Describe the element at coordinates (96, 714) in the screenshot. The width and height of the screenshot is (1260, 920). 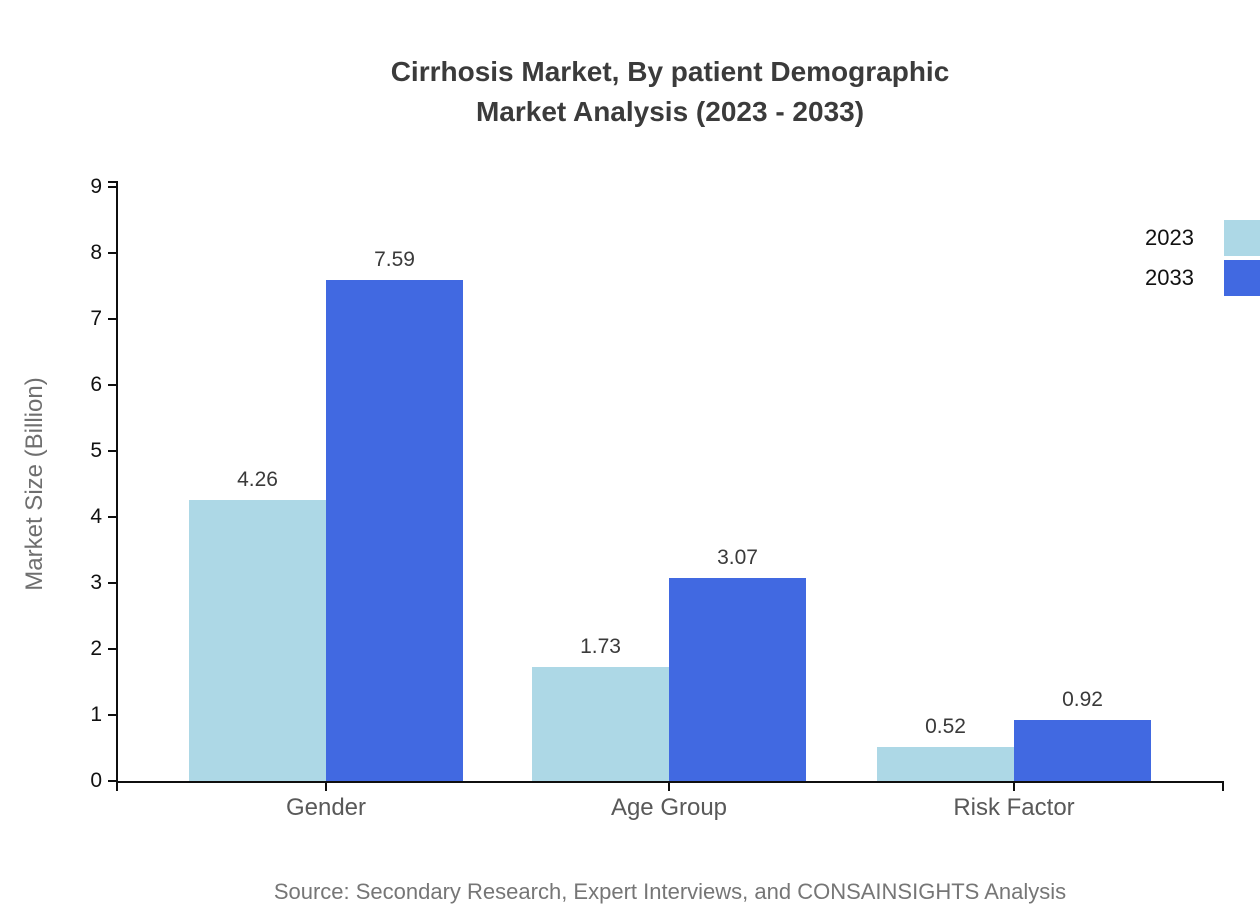
I see `y-tick-label: 1` at that location.